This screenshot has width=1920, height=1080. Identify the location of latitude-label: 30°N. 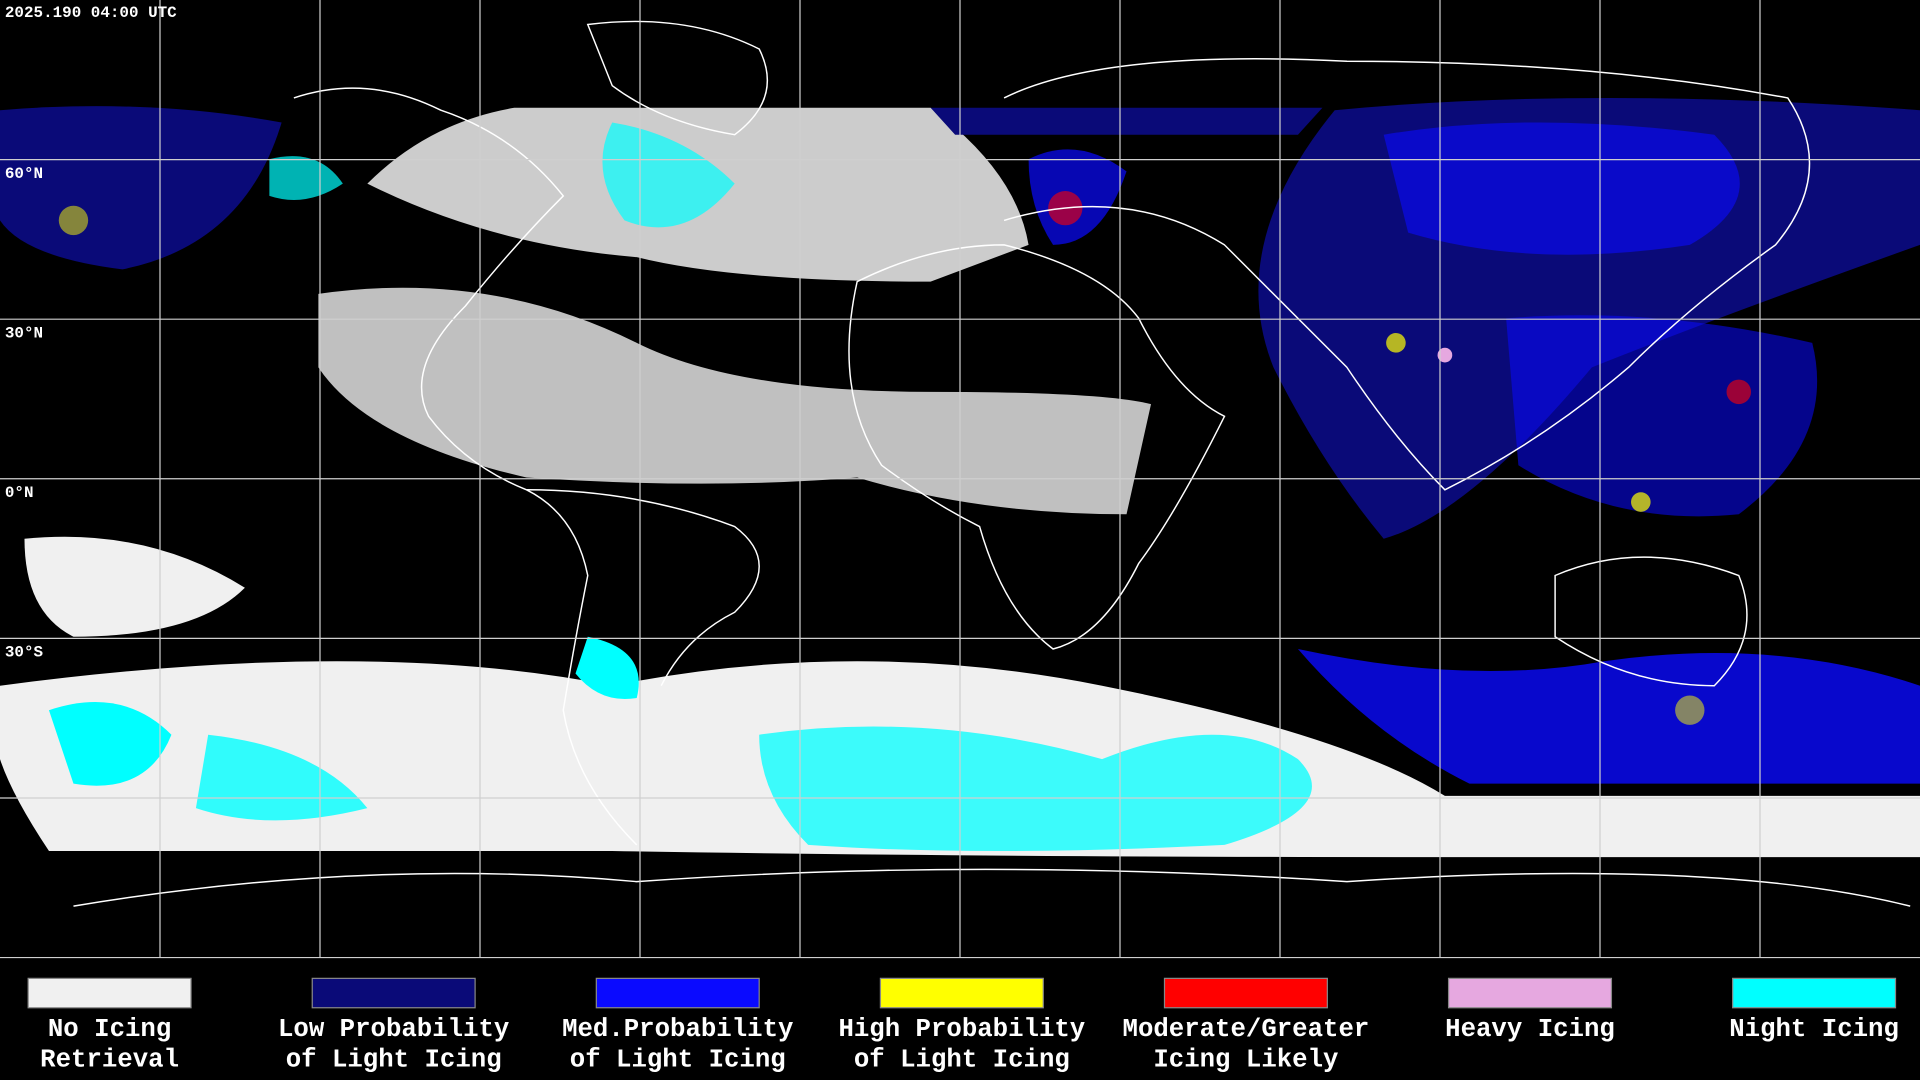
(24, 334).